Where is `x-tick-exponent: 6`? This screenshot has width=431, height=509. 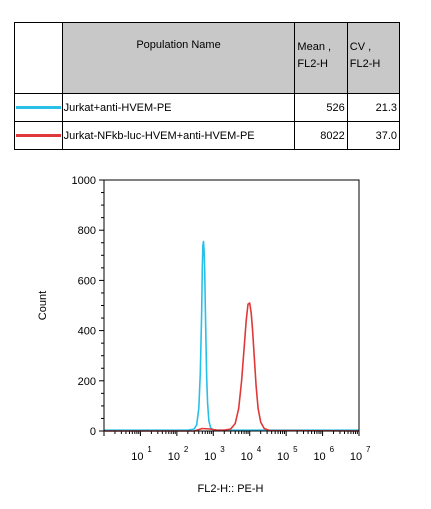 x-tick-exponent: 6 is located at coordinates (332, 449).